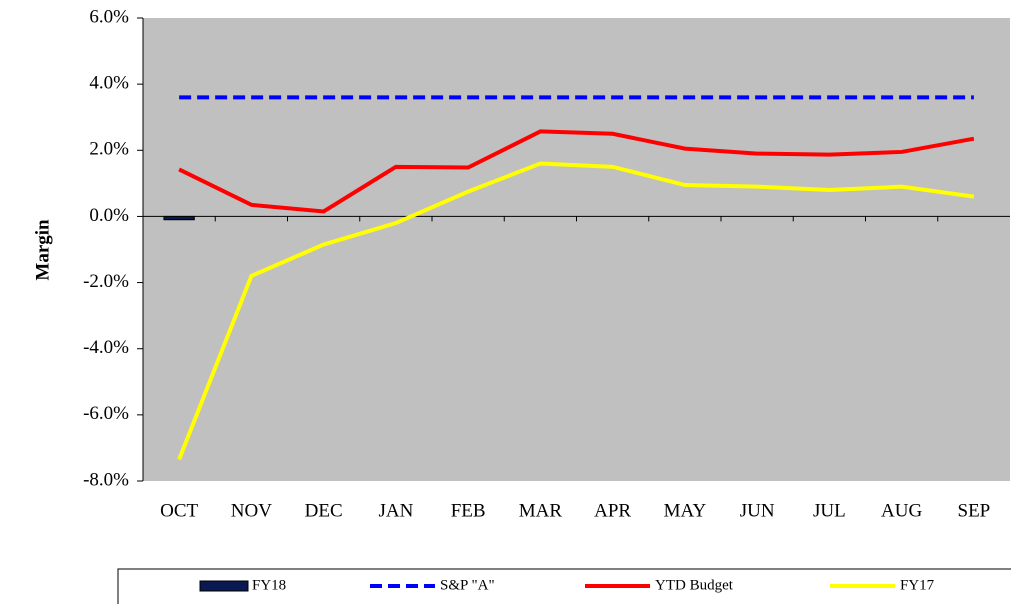 The height and width of the screenshot is (604, 1011). Describe the element at coordinates (106, 479) in the screenshot. I see `y-tick-label: -8.0%` at that location.